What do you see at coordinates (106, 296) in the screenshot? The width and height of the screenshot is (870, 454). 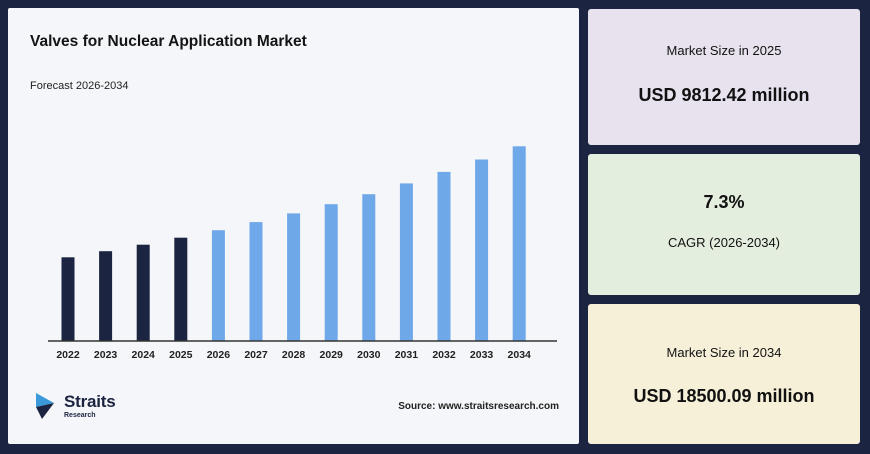 I see `bar-2023` at bounding box center [106, 296].